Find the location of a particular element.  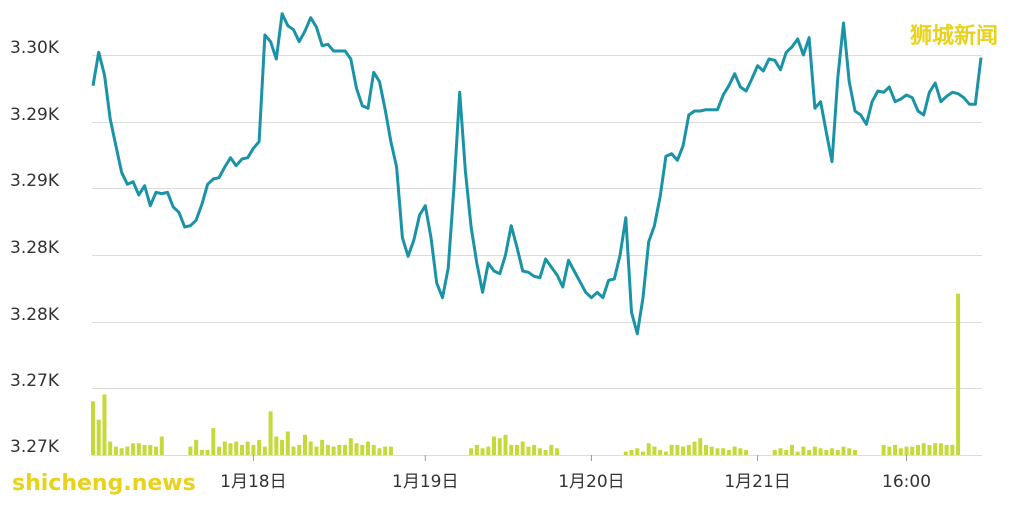

x-tick-label: 16:00 is located at coordinates (906, 482).